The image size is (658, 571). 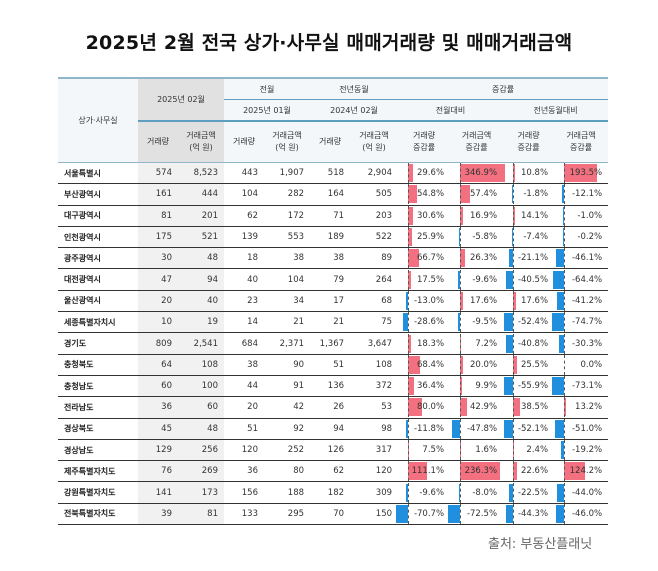 I want to click on cell-v2402: 94, so click(x=330, y=429).